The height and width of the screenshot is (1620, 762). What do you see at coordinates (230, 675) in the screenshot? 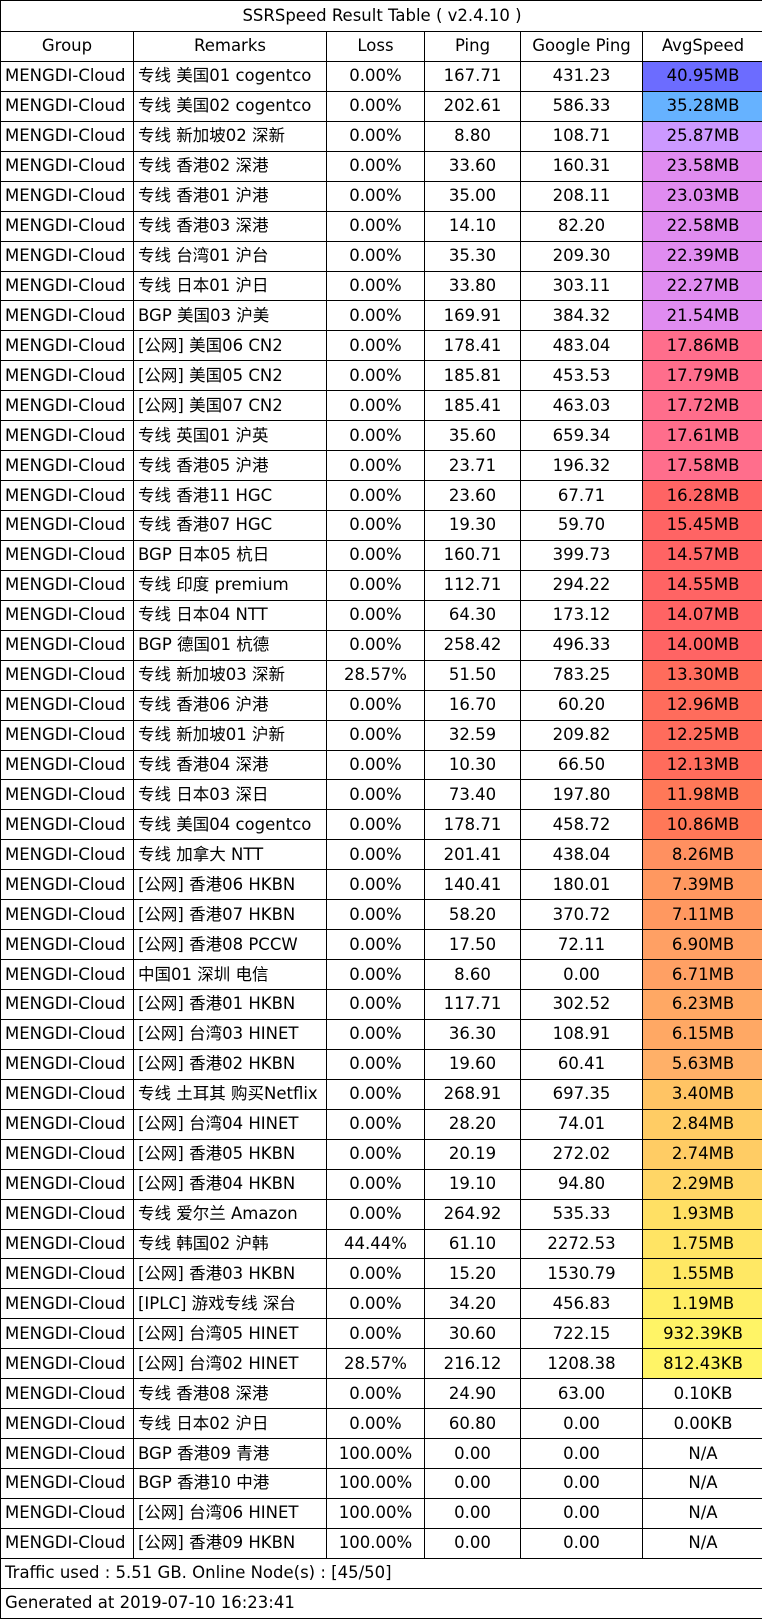
I see `cell-remarks: 专线 新加坡03 深新` at bounding box center [230, 675].